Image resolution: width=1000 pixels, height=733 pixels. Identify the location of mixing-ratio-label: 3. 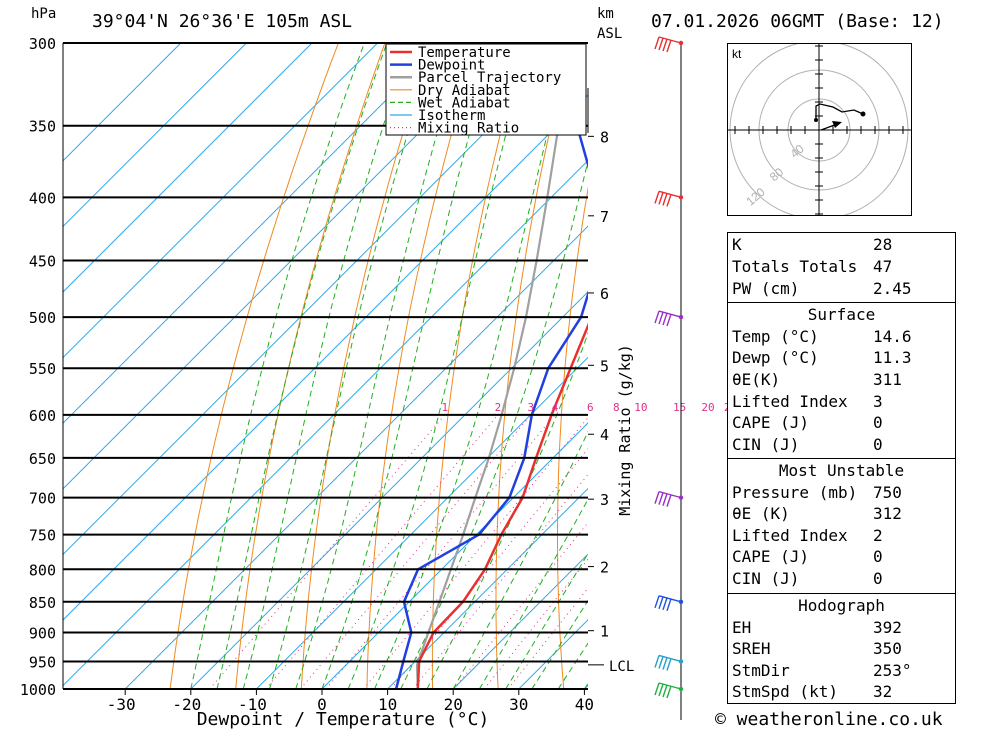
(531, 407).